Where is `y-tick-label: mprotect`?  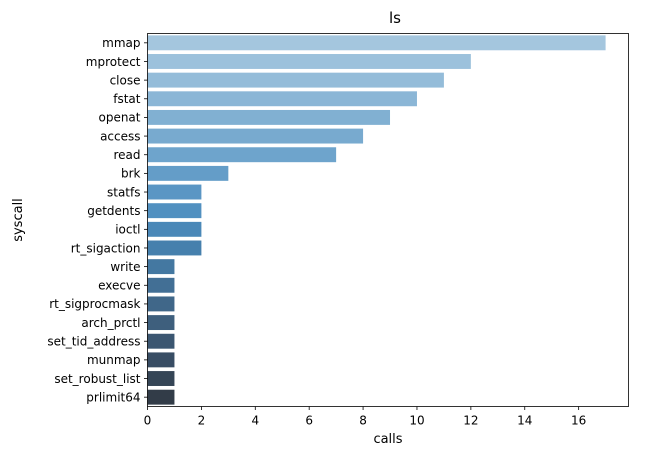
y-tick-label: mprotect is located at coordinates (113, 62).